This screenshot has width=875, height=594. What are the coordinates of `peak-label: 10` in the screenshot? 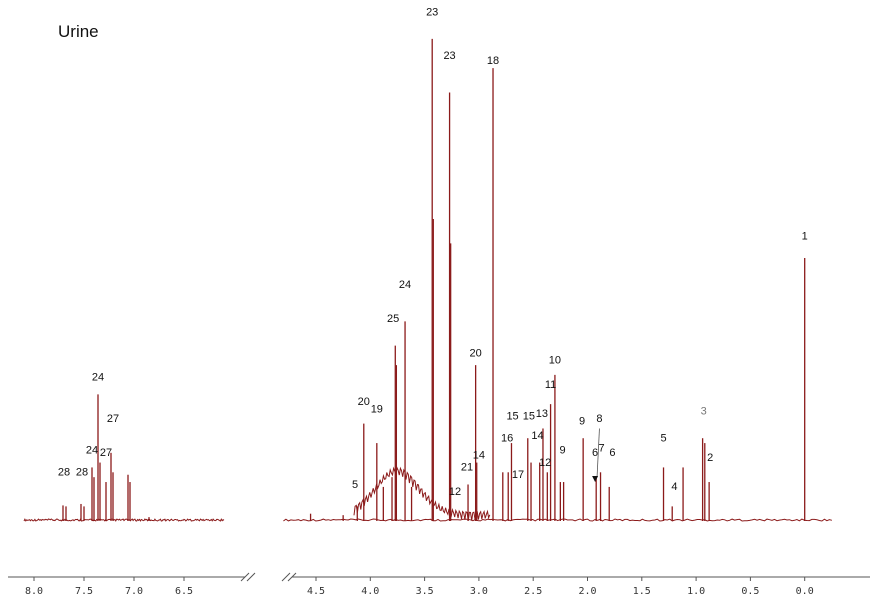 It's located at (555, 361).